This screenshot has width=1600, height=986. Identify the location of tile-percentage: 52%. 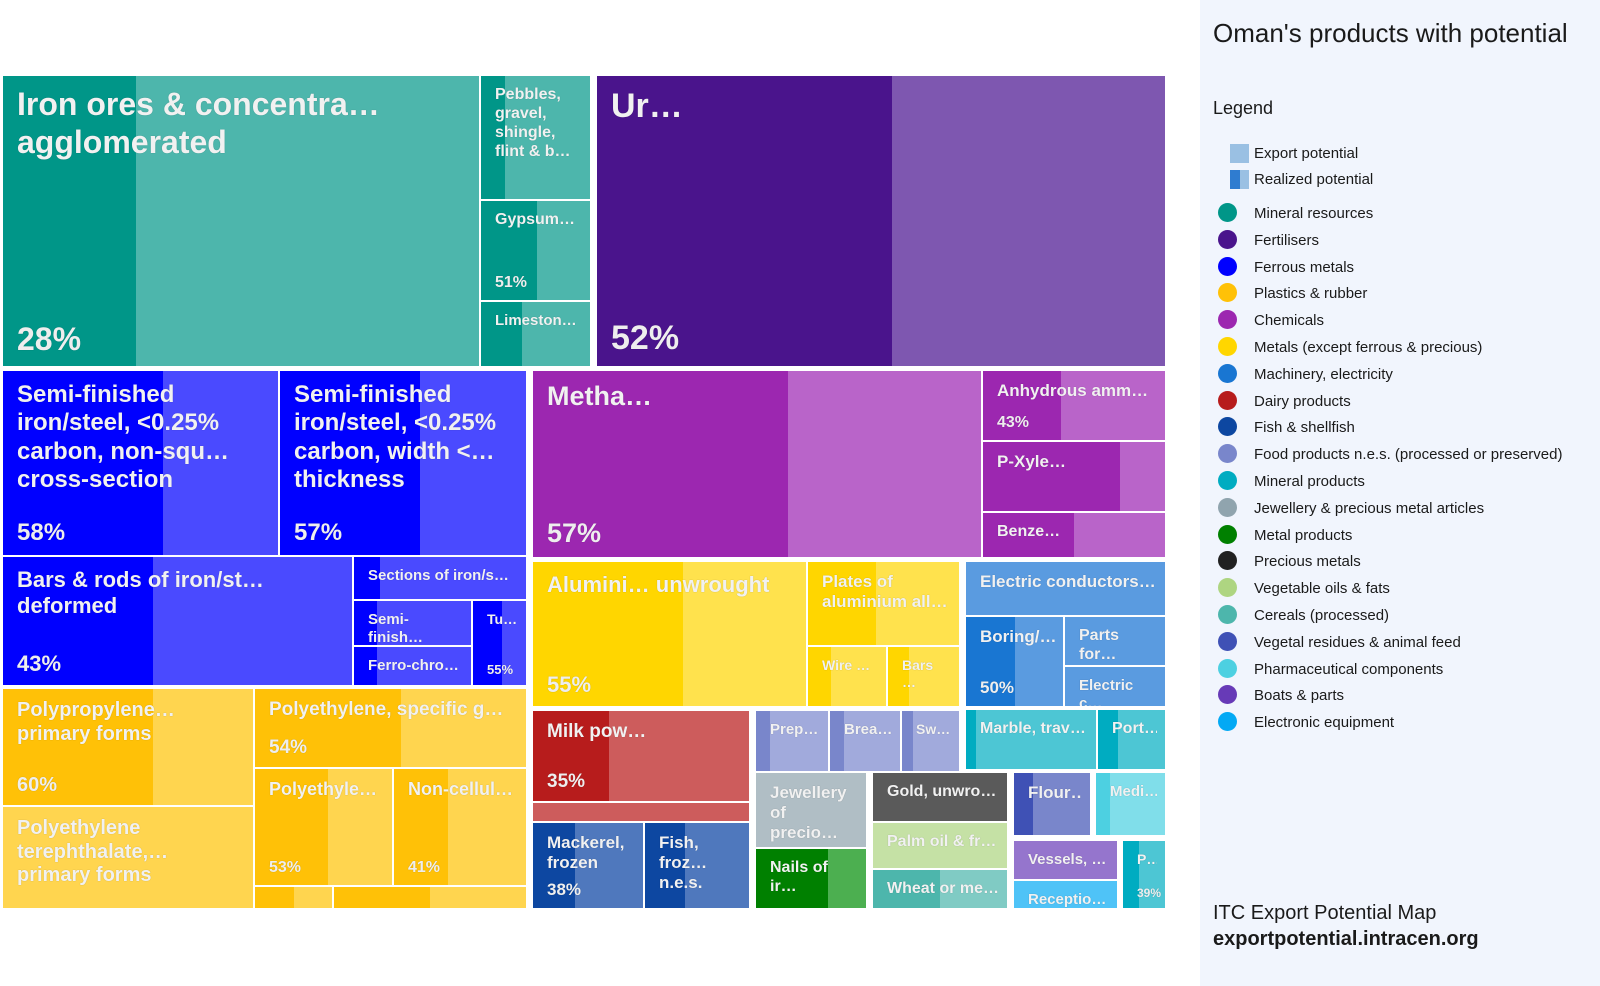
(645, 338).